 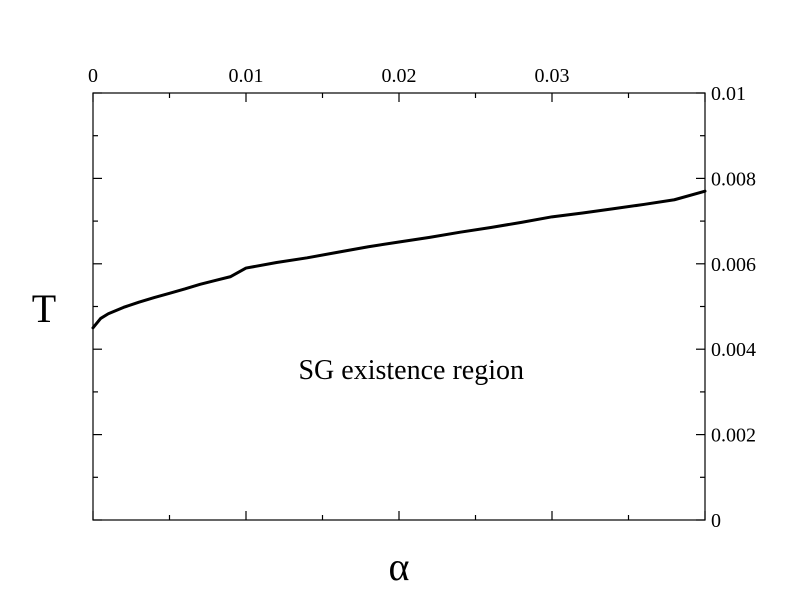 What do you see at coordinates (93, 76) in the screenshot?
I see `x-tick-label: 0` at bounding box center [93, 76].